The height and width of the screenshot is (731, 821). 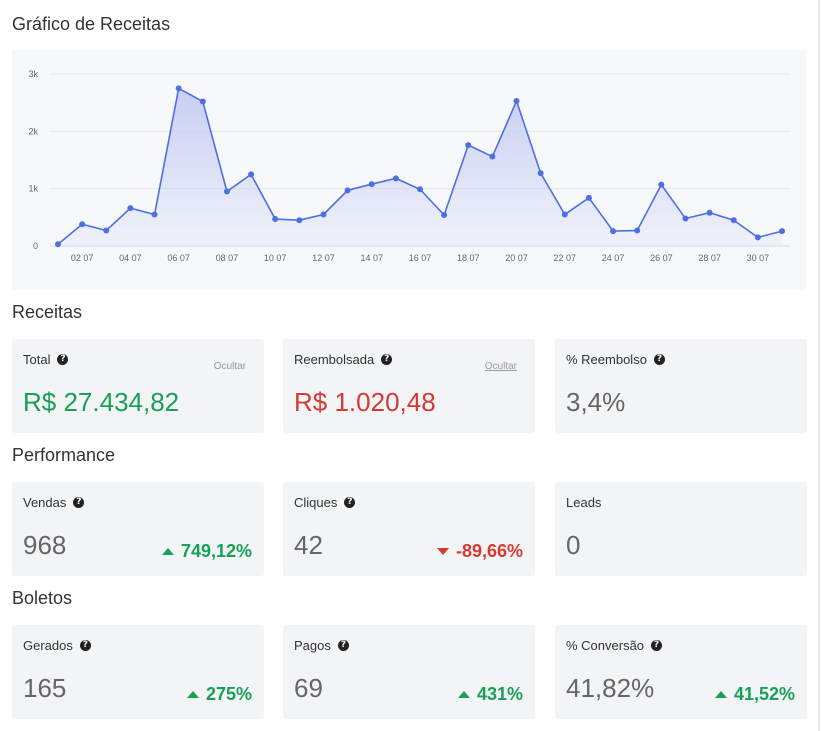 I want to click on x-tick-label: 10 07, so click(x=275, y=258).